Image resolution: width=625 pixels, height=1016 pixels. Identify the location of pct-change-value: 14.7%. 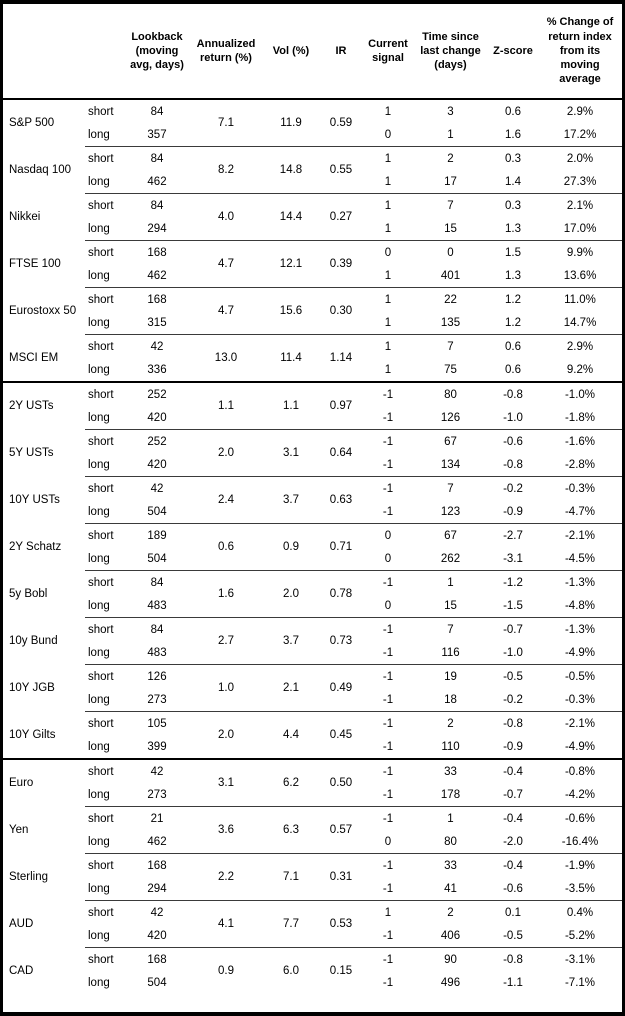
(580, 322).